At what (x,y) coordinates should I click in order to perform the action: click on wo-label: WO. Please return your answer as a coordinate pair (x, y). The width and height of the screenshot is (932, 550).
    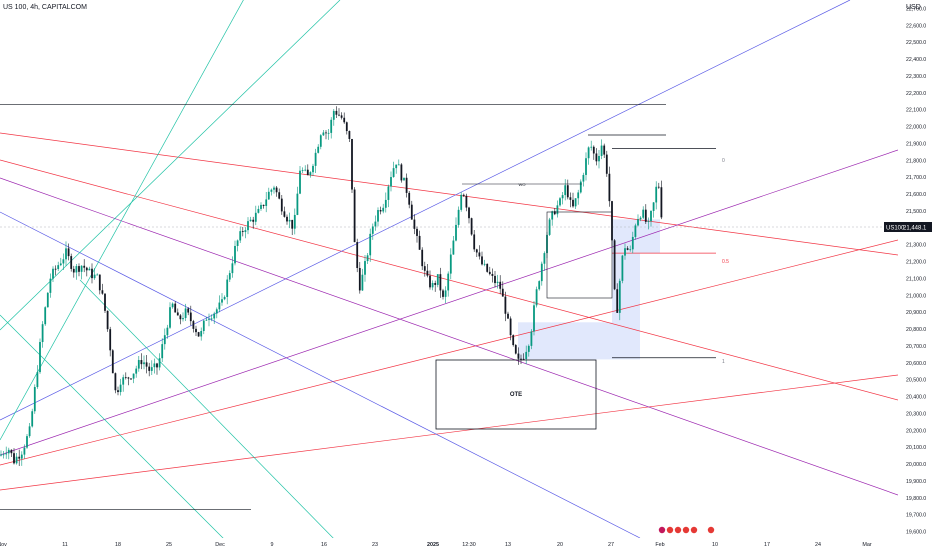
    Looking at the image, I should click on (522, 184).